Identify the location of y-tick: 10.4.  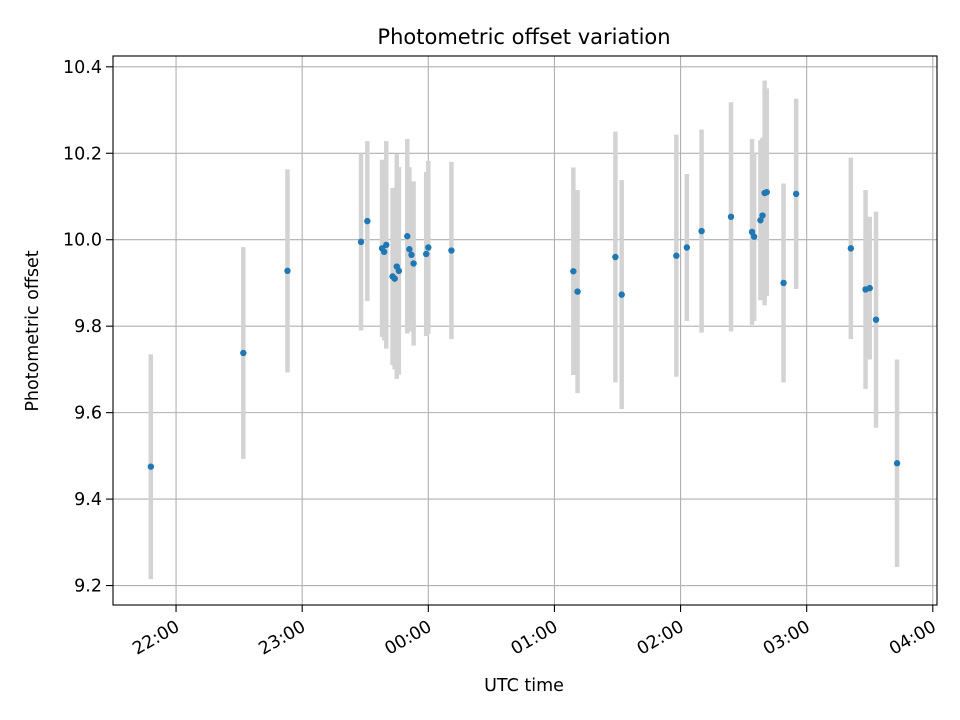
(88, 68).